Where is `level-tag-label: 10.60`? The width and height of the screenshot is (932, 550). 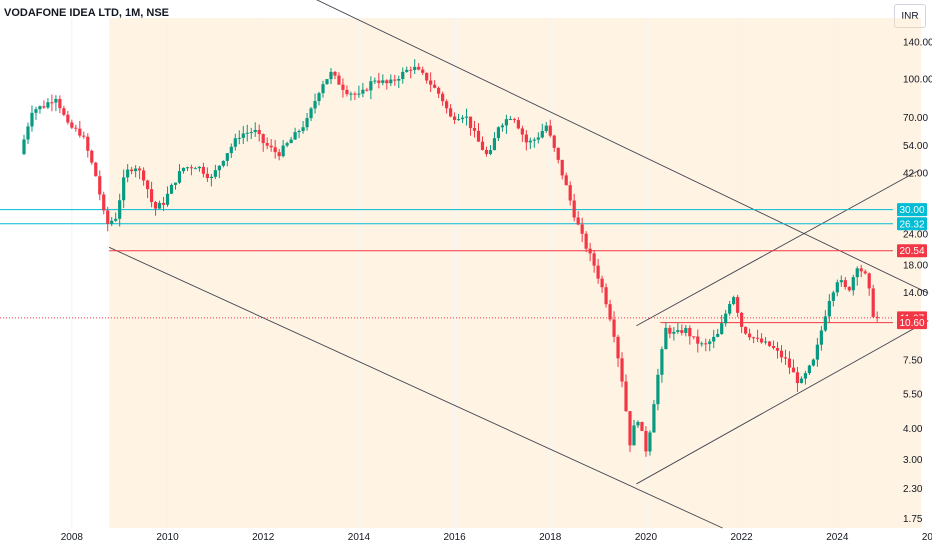 level-tag-label: 10.60 is located at coordinates (911, 323).